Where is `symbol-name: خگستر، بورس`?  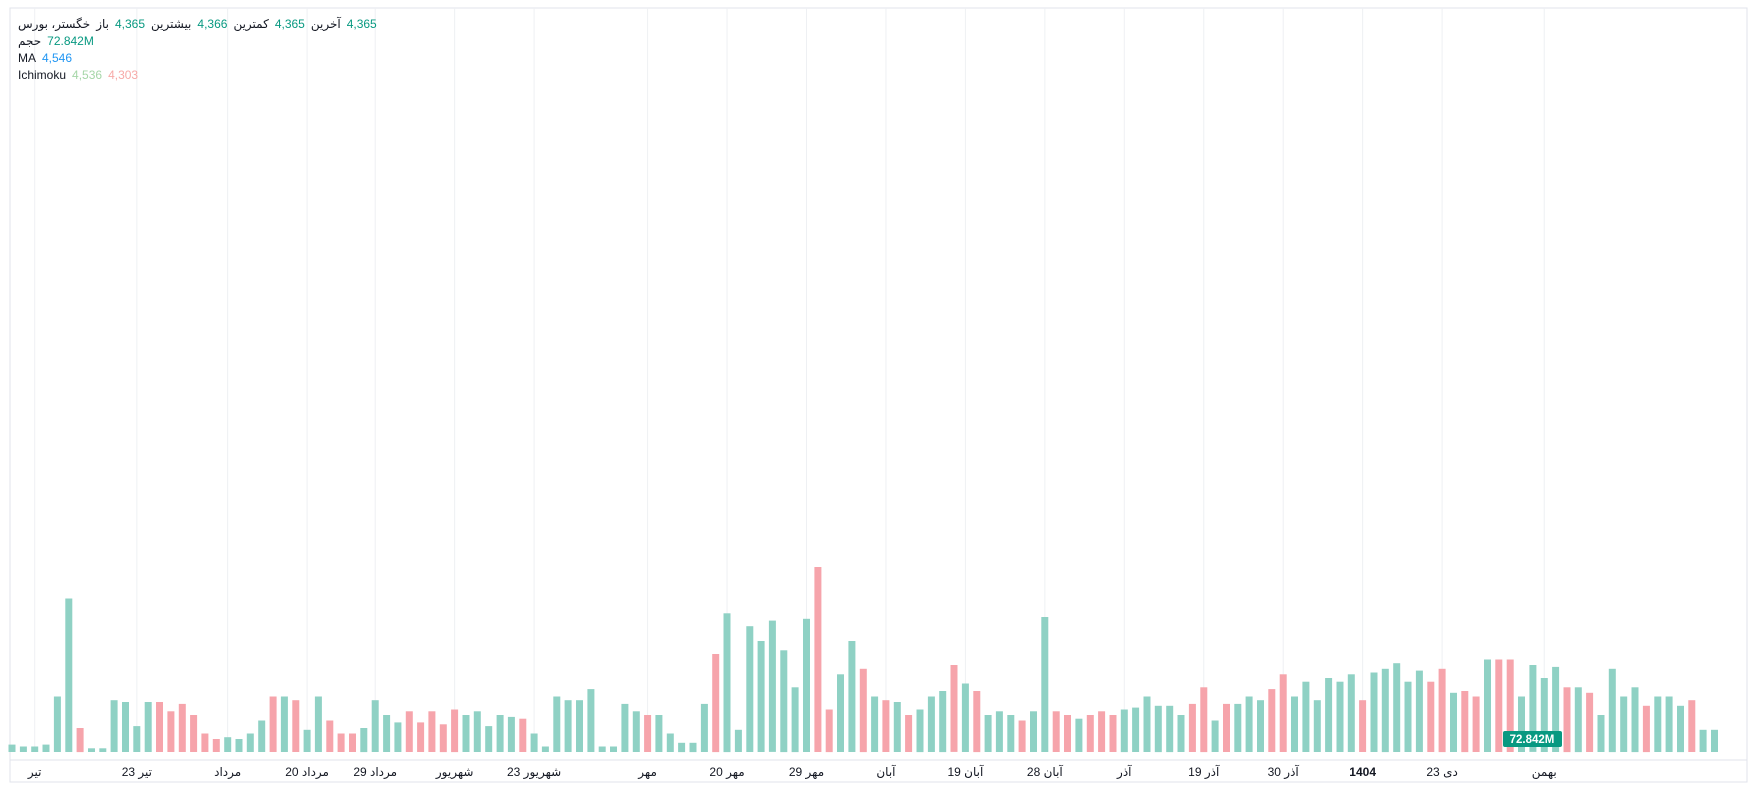 symbol-name: خگستر، بورس is located at coordinates (54, 24).